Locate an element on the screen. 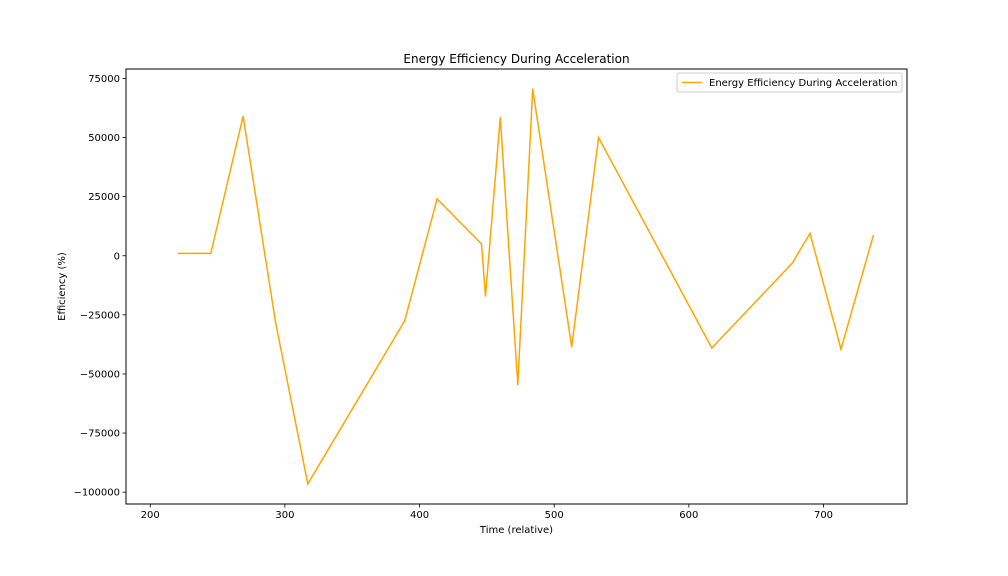 This screenshot has width=1008, height=576. x-tick-label: 500 is located at coordinates (554, 515).